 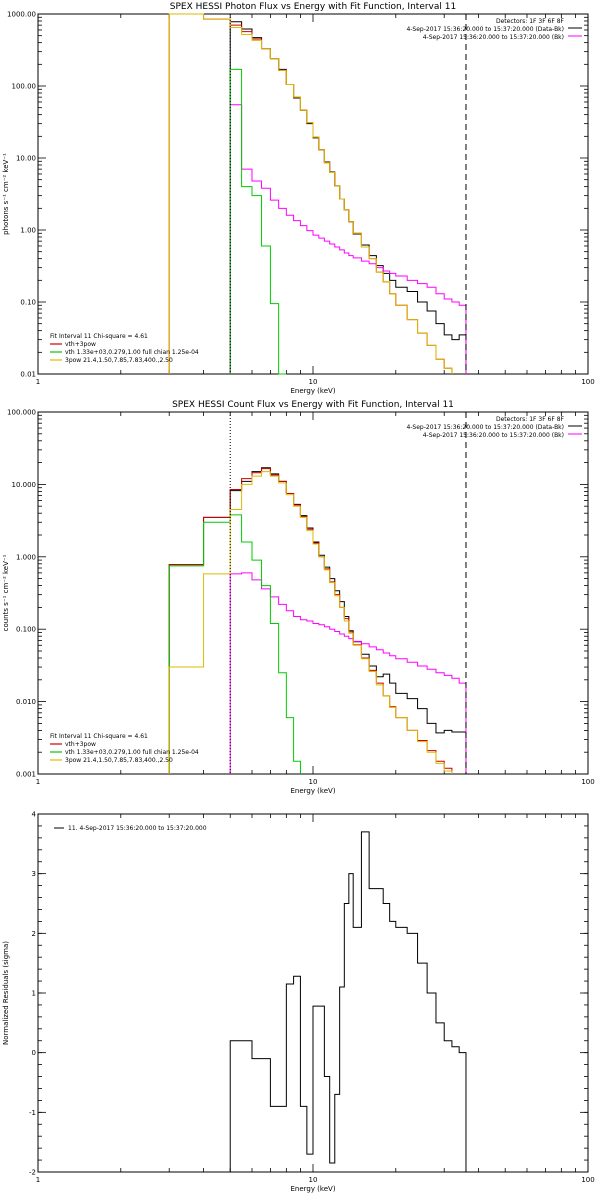 I want to click on y-tick-label: 0.100, so click(x=26, y=630).